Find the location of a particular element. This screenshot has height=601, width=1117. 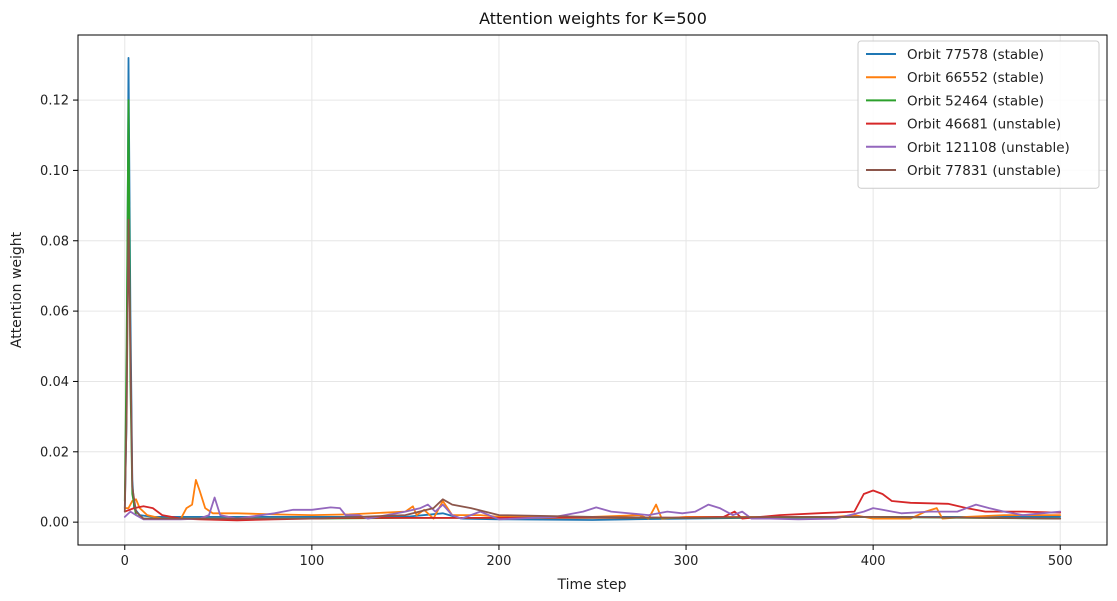

y-tick-label: 0.08 is located at coordinates (54, 241).